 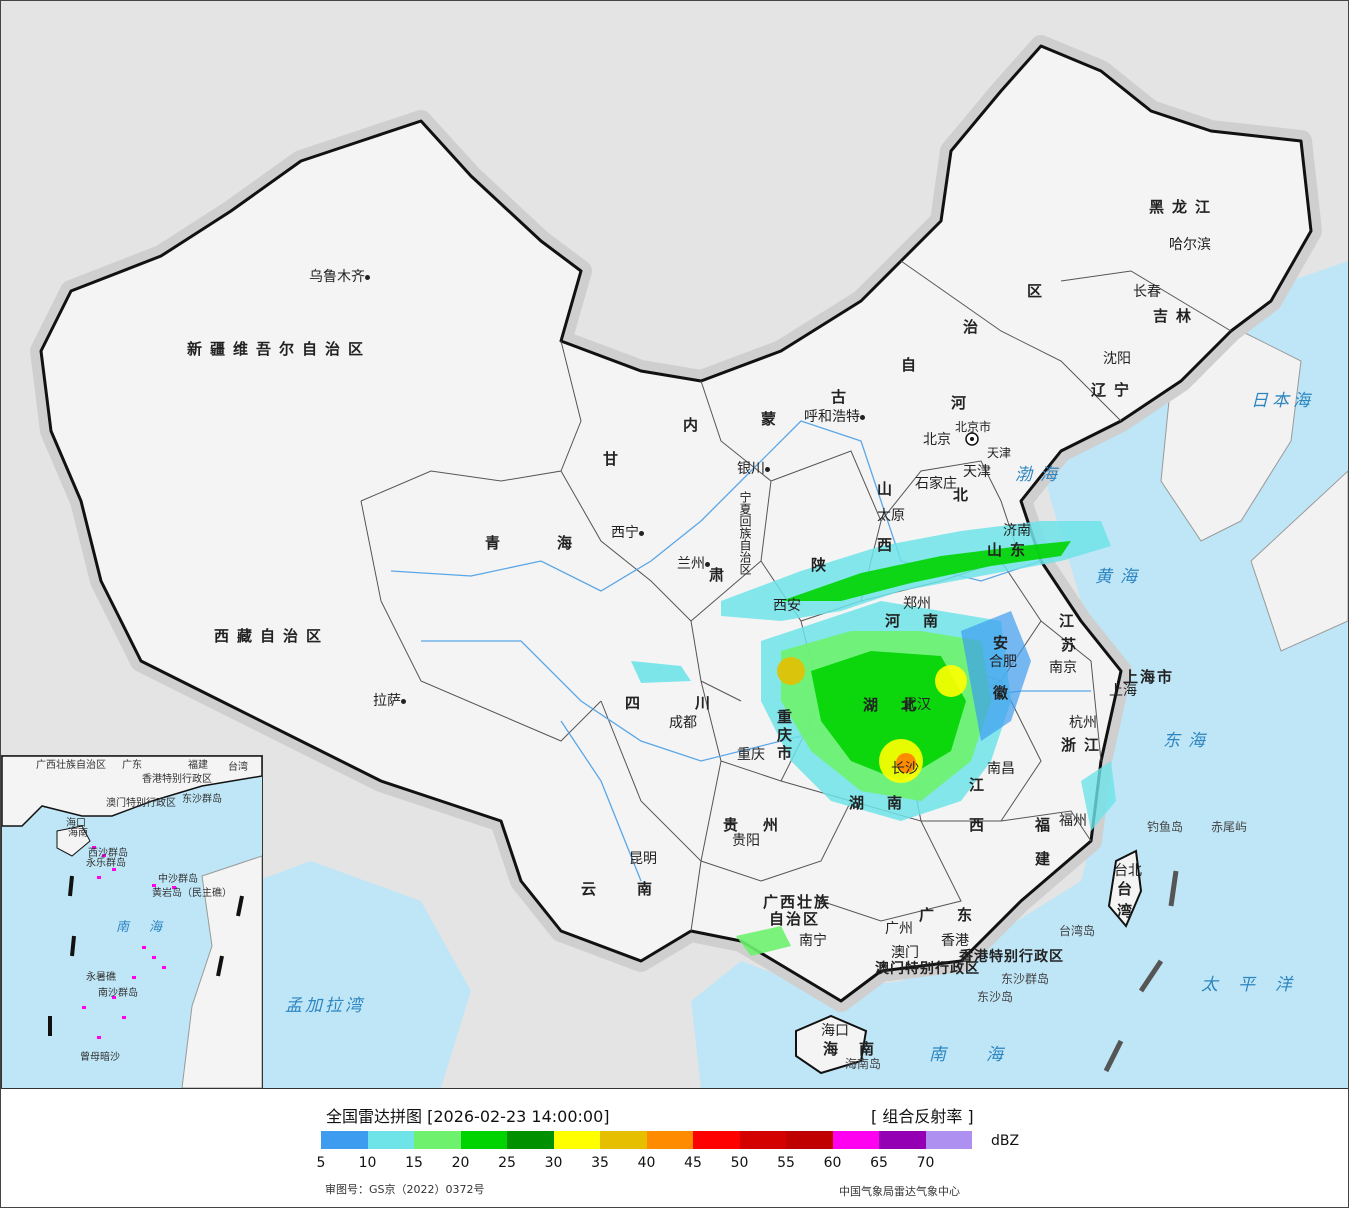 I want to click on prov-jiangxi-b: 西, so click(x=981, y=825).